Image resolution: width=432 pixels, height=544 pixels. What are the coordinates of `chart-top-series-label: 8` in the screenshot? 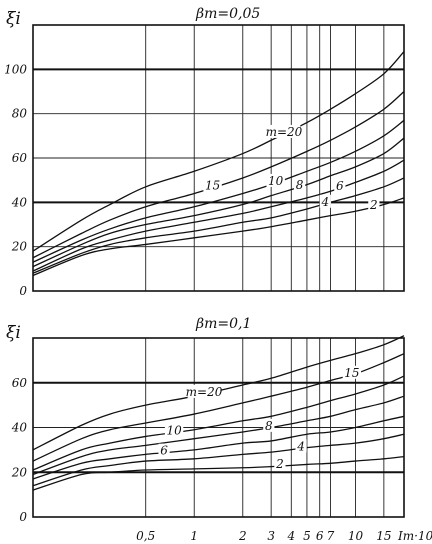 It's located at (300, 185).